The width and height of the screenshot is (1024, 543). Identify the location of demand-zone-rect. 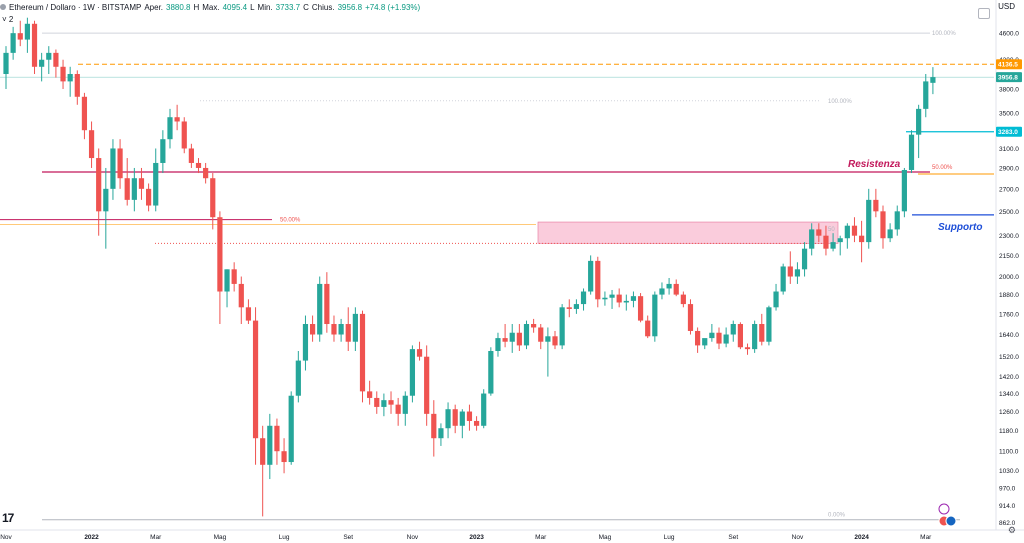
(688, 232).